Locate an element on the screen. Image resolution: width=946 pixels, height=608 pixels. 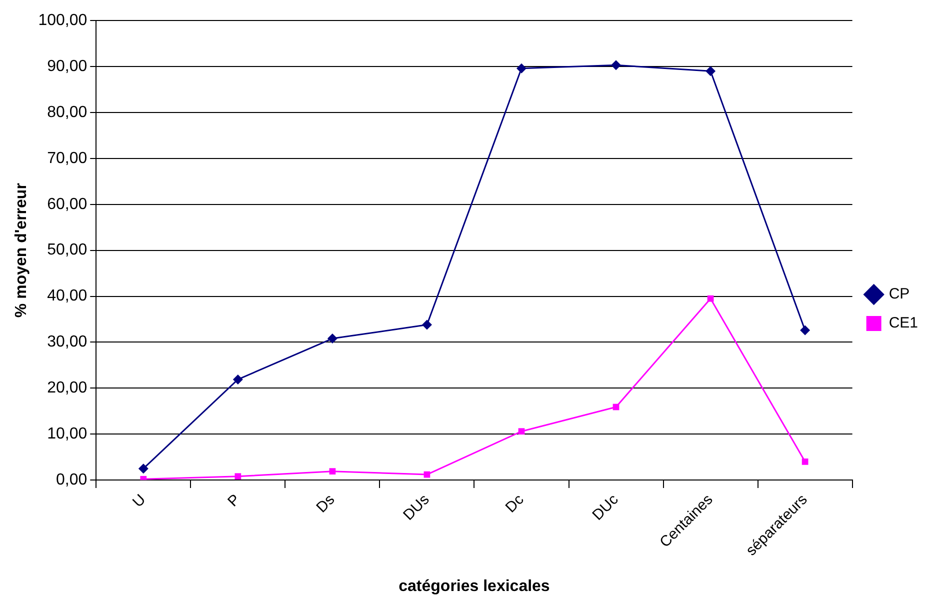
x-tick-label: DUs is located at coordinates (416, 507).